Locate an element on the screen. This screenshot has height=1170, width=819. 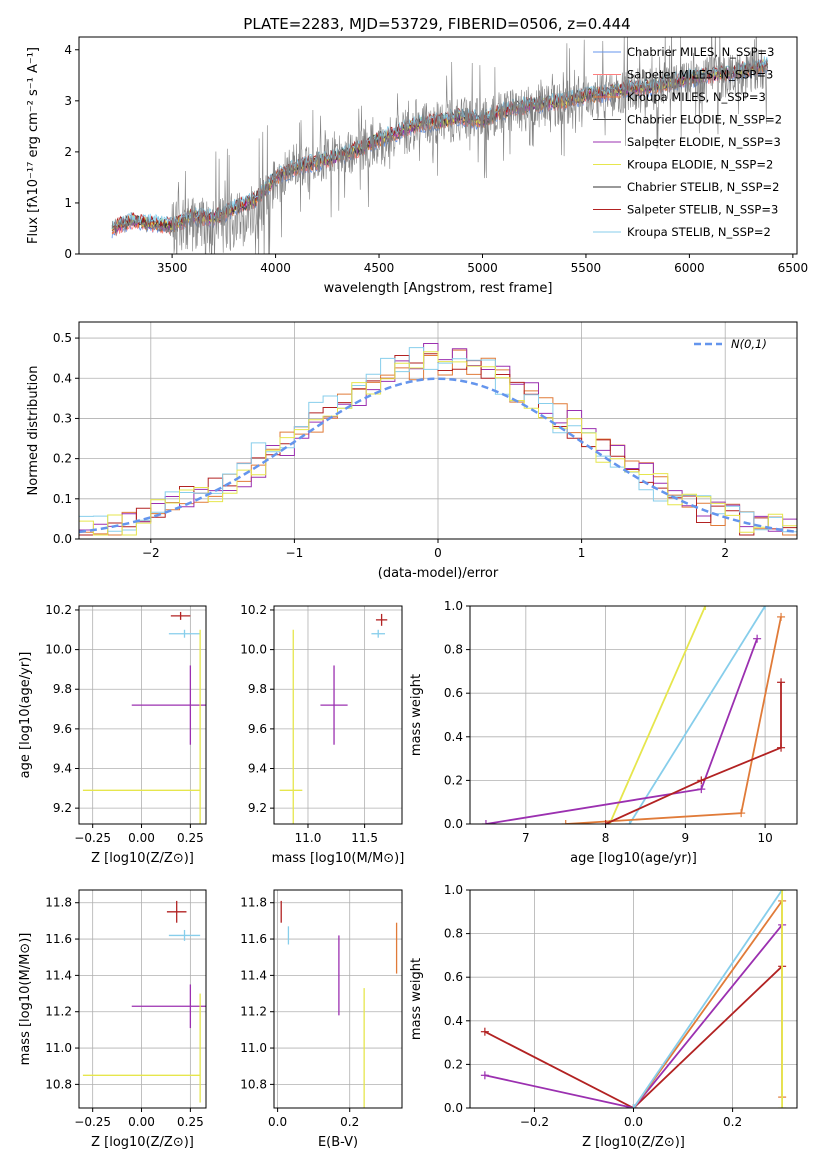
chart-mass-vs-ebv: 0.0 0.2 10.8 11.0 11.2 11.4 11.6 11.8 E(B-V) is located at coordinates (321, 1019).